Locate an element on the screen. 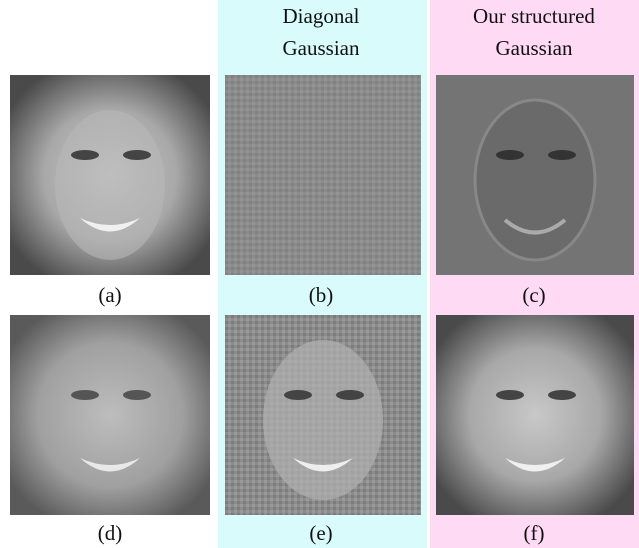 This screenshot has height=548, width=639. caption: (f) is located at coordinates (534, 533).